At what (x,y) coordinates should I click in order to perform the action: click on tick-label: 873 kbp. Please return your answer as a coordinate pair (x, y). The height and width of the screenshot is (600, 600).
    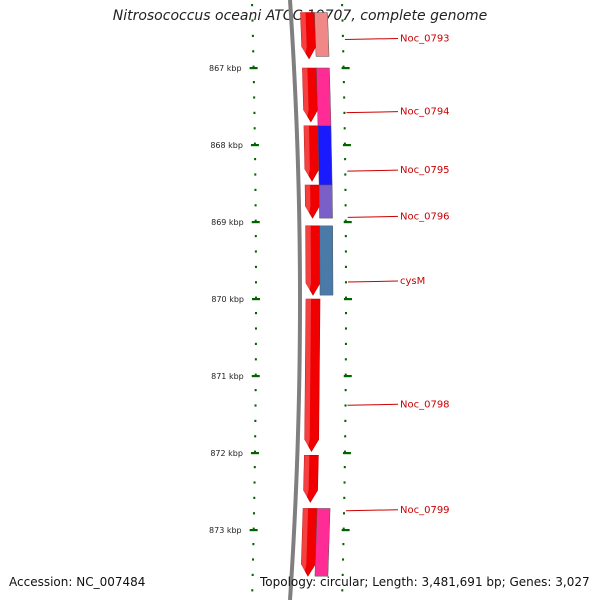
    Looking at the image, I should click on (225, 530).